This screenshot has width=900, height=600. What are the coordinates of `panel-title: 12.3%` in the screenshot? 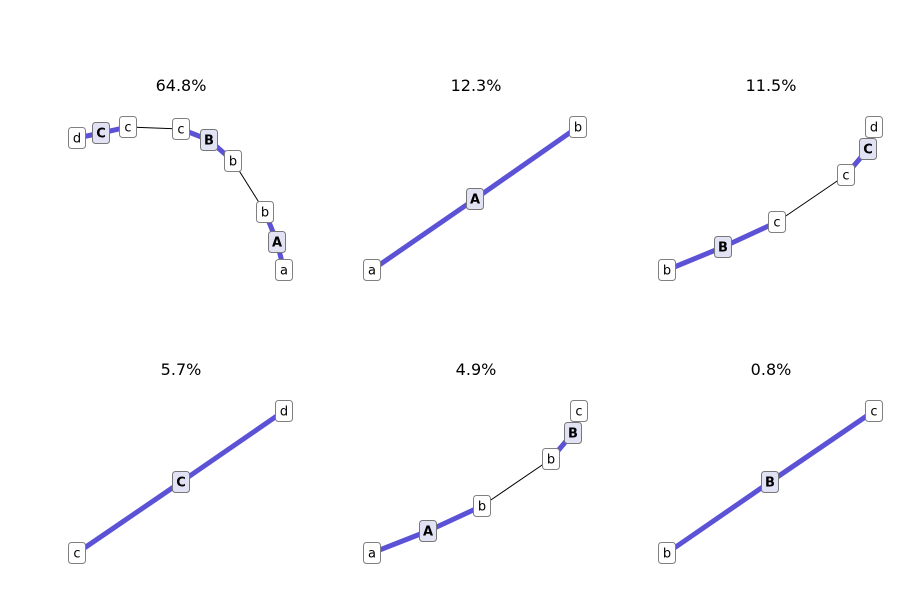 It's located at (476, 85).